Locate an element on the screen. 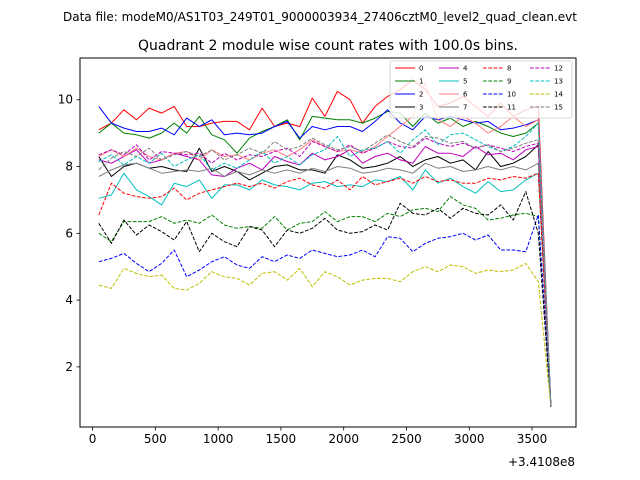 The width and height of the screenshot is (640, 480). legend-label-1: 1 is located at coordinates (421, 82).